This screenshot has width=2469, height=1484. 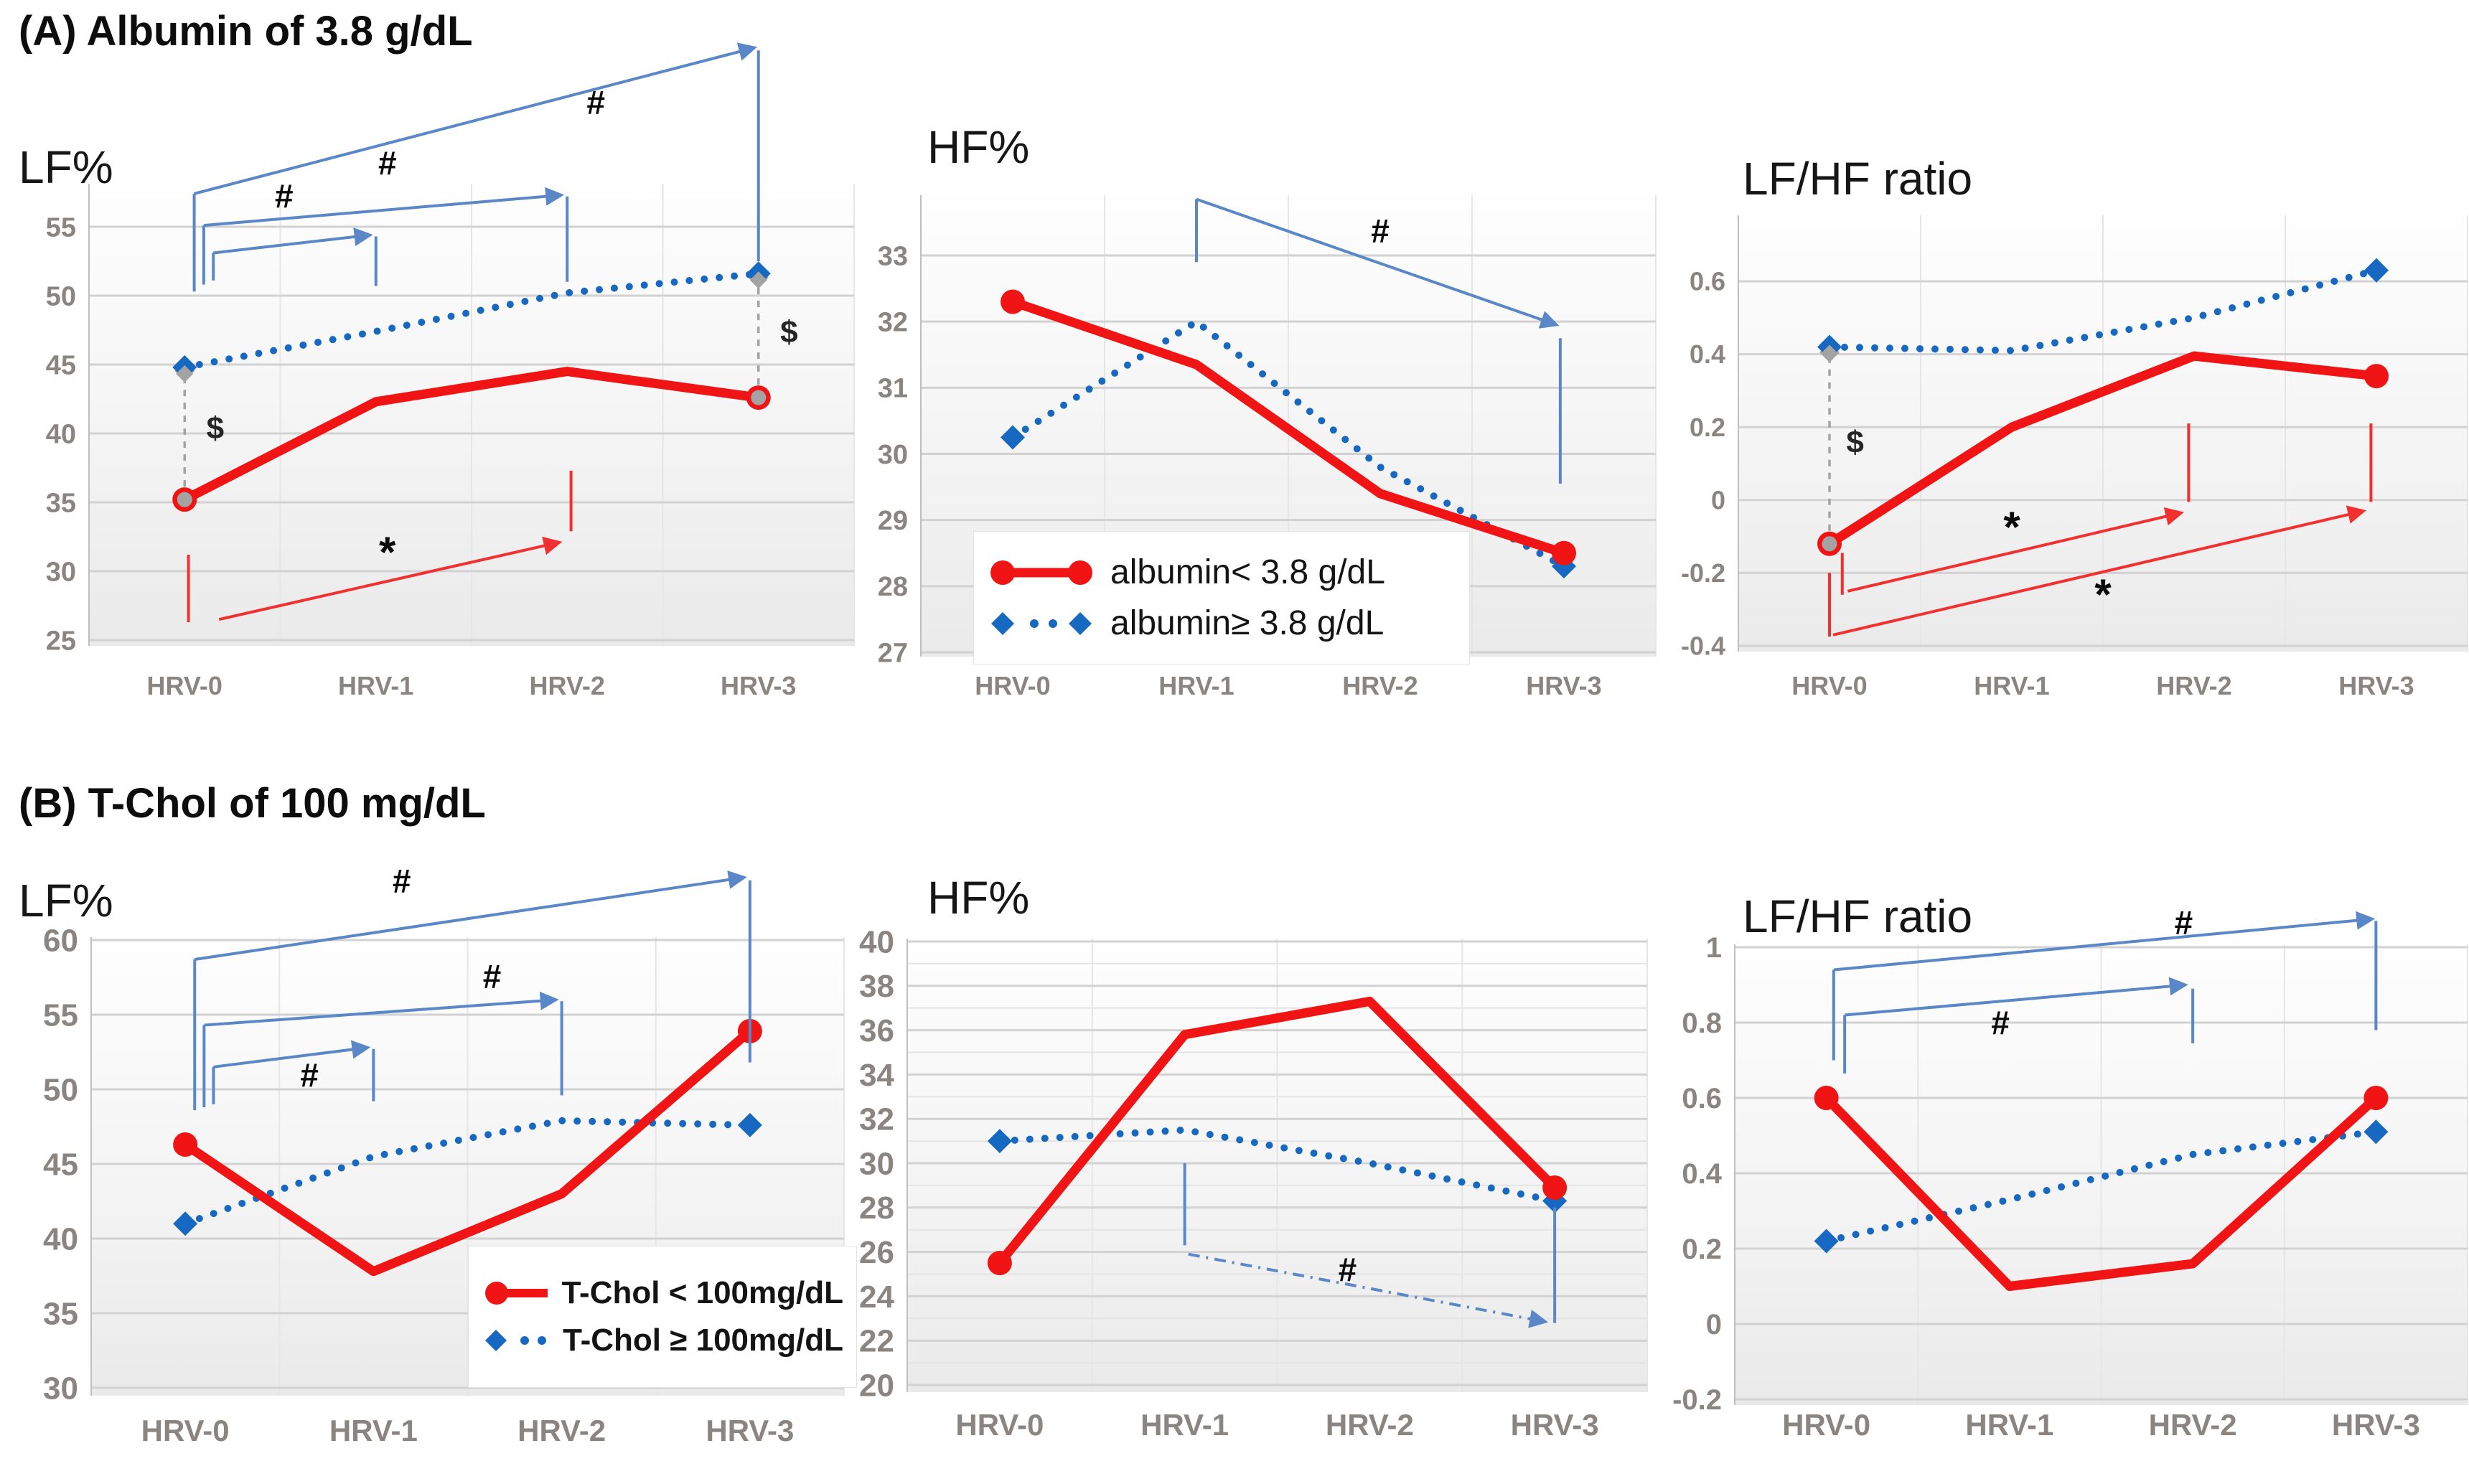 What do you see at coordinates (1858, 179) in the screenshot?
I see `axis-title-a-lfhf: LF/HF ratio` at bounding box center [1858, 179].